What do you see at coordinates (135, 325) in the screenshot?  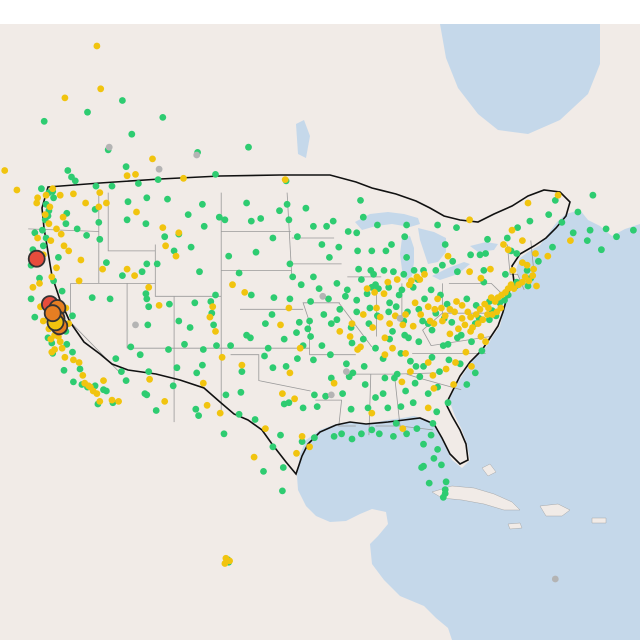 I see `sensor-marker-no_data` at bounding box center [135, 325].